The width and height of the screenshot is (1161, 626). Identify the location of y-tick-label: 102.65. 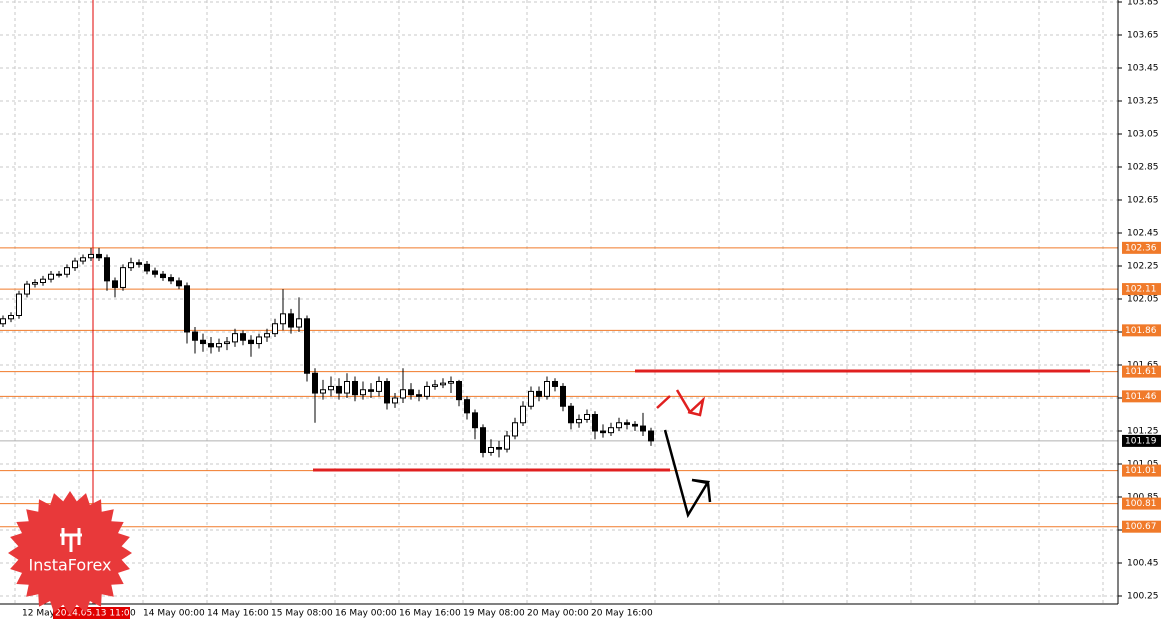
(1143, 201).